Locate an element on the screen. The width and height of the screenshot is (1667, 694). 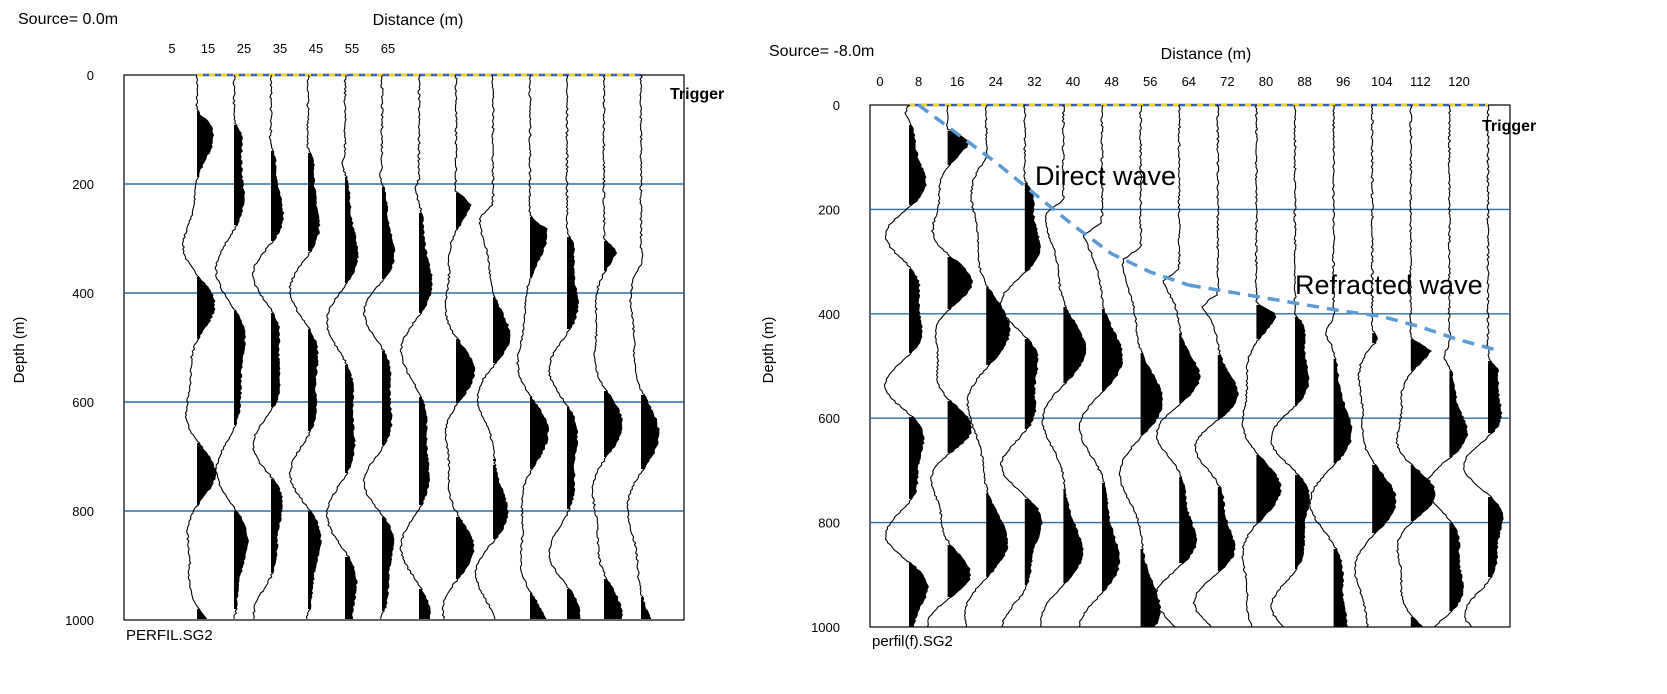
x-tick-label: 80 is located at coordinates (1266, 81).